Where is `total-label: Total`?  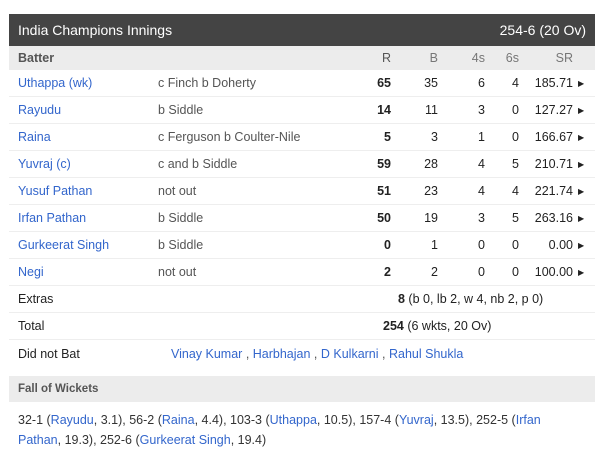 total-label: Total is located at coordinates (31, 326).